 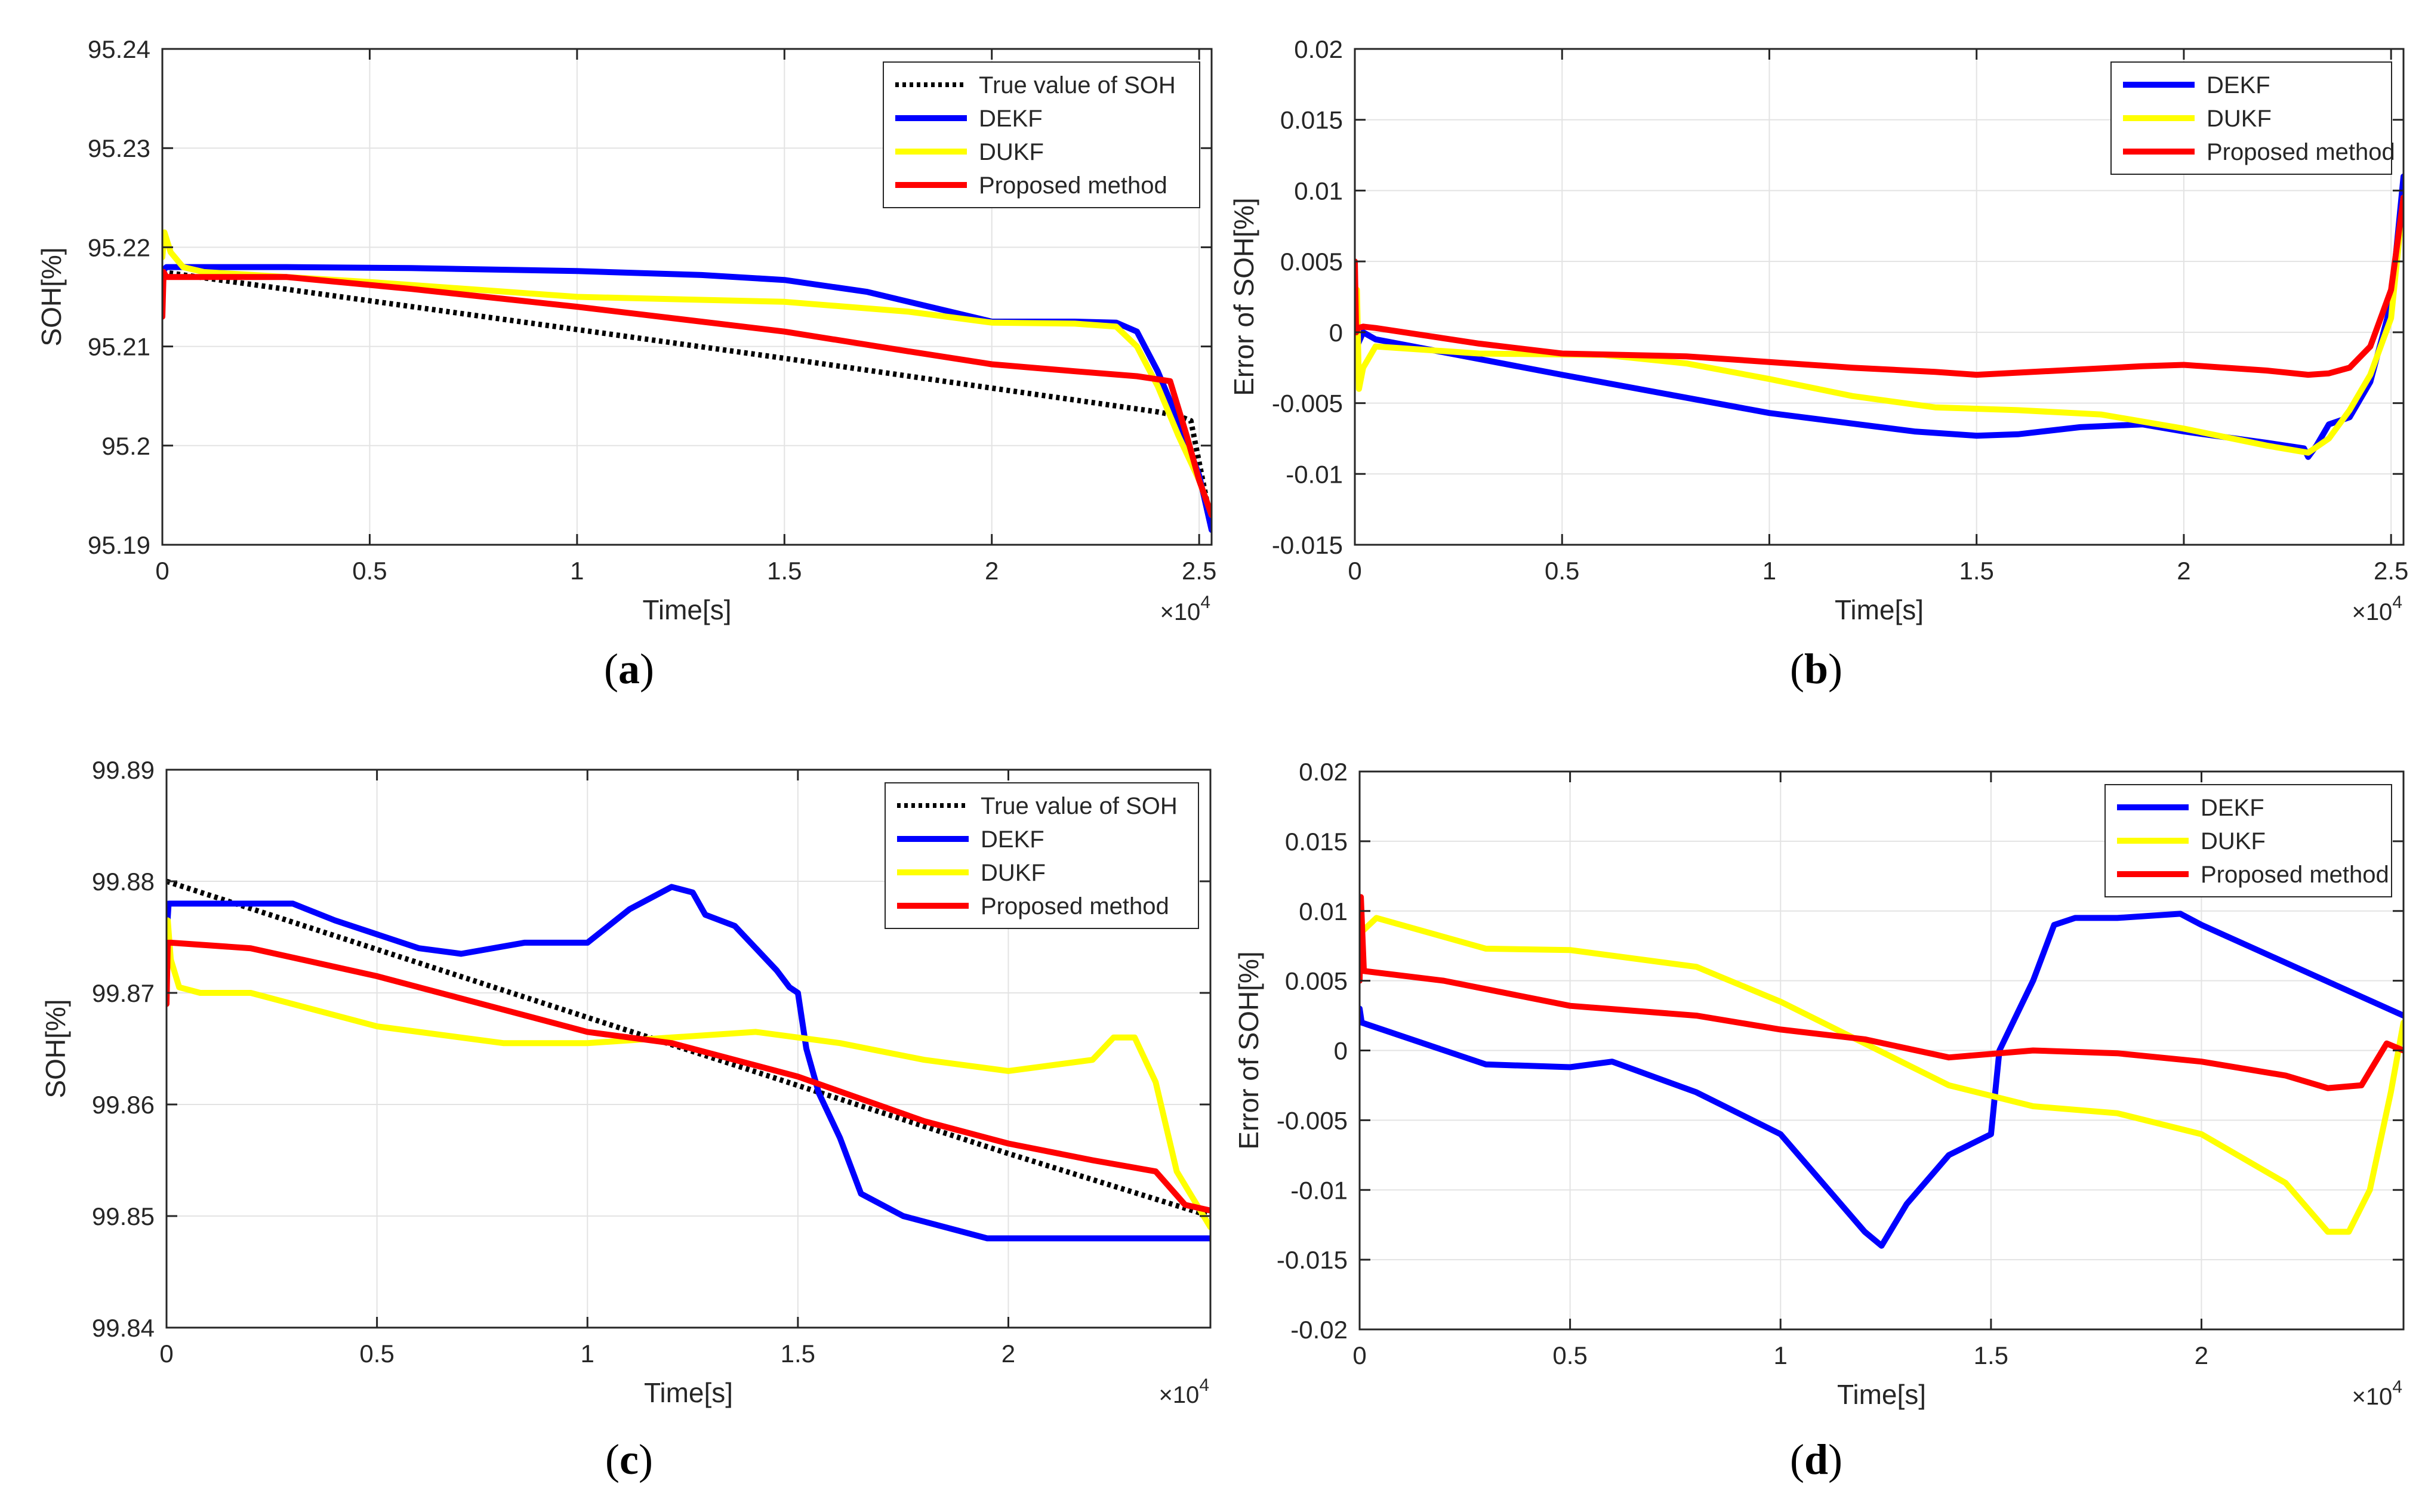 I want to click on series-line-dekf, so click(x=688, y=1063).